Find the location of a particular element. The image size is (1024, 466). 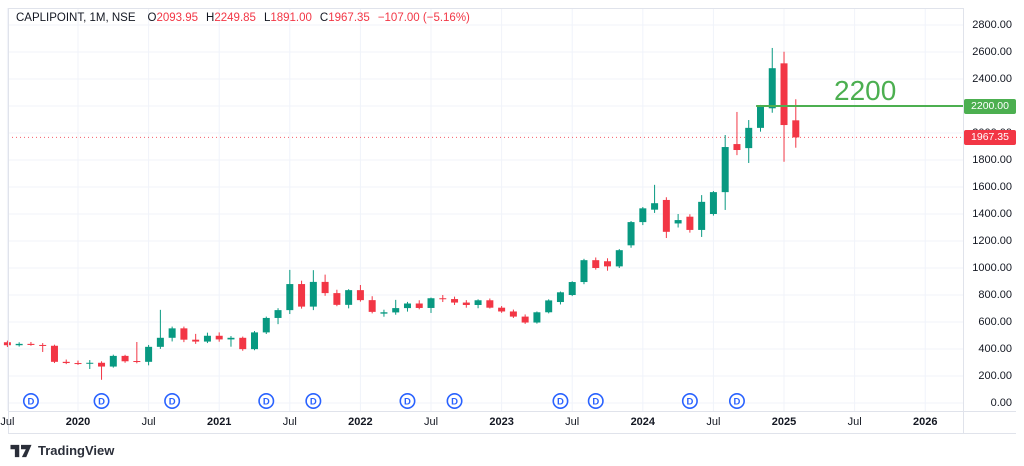

legend-low-letter: L is located at coordinates (267, 18).